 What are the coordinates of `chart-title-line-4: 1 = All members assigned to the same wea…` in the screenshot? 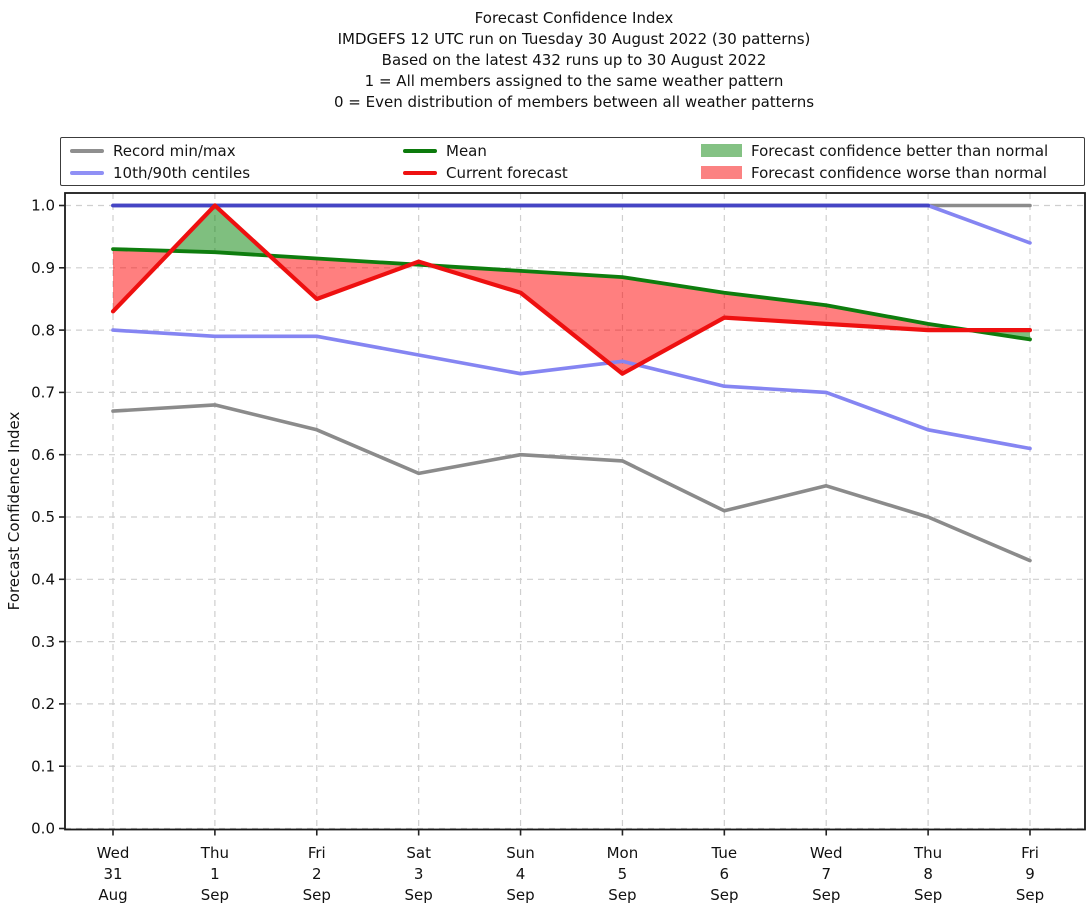 It's located at (574, 81).